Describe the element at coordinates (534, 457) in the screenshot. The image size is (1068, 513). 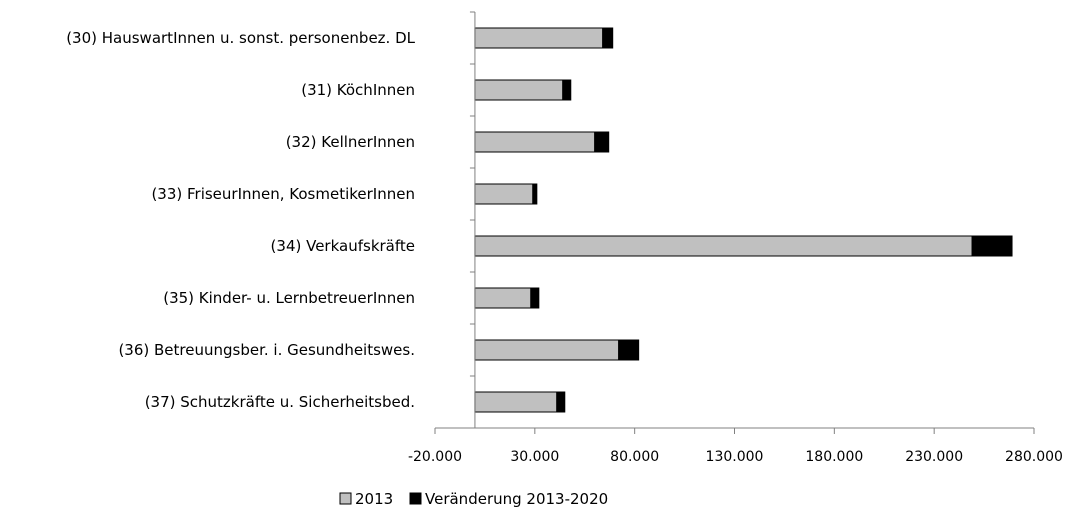
I see `x-tick-label: 30.000` at that location.